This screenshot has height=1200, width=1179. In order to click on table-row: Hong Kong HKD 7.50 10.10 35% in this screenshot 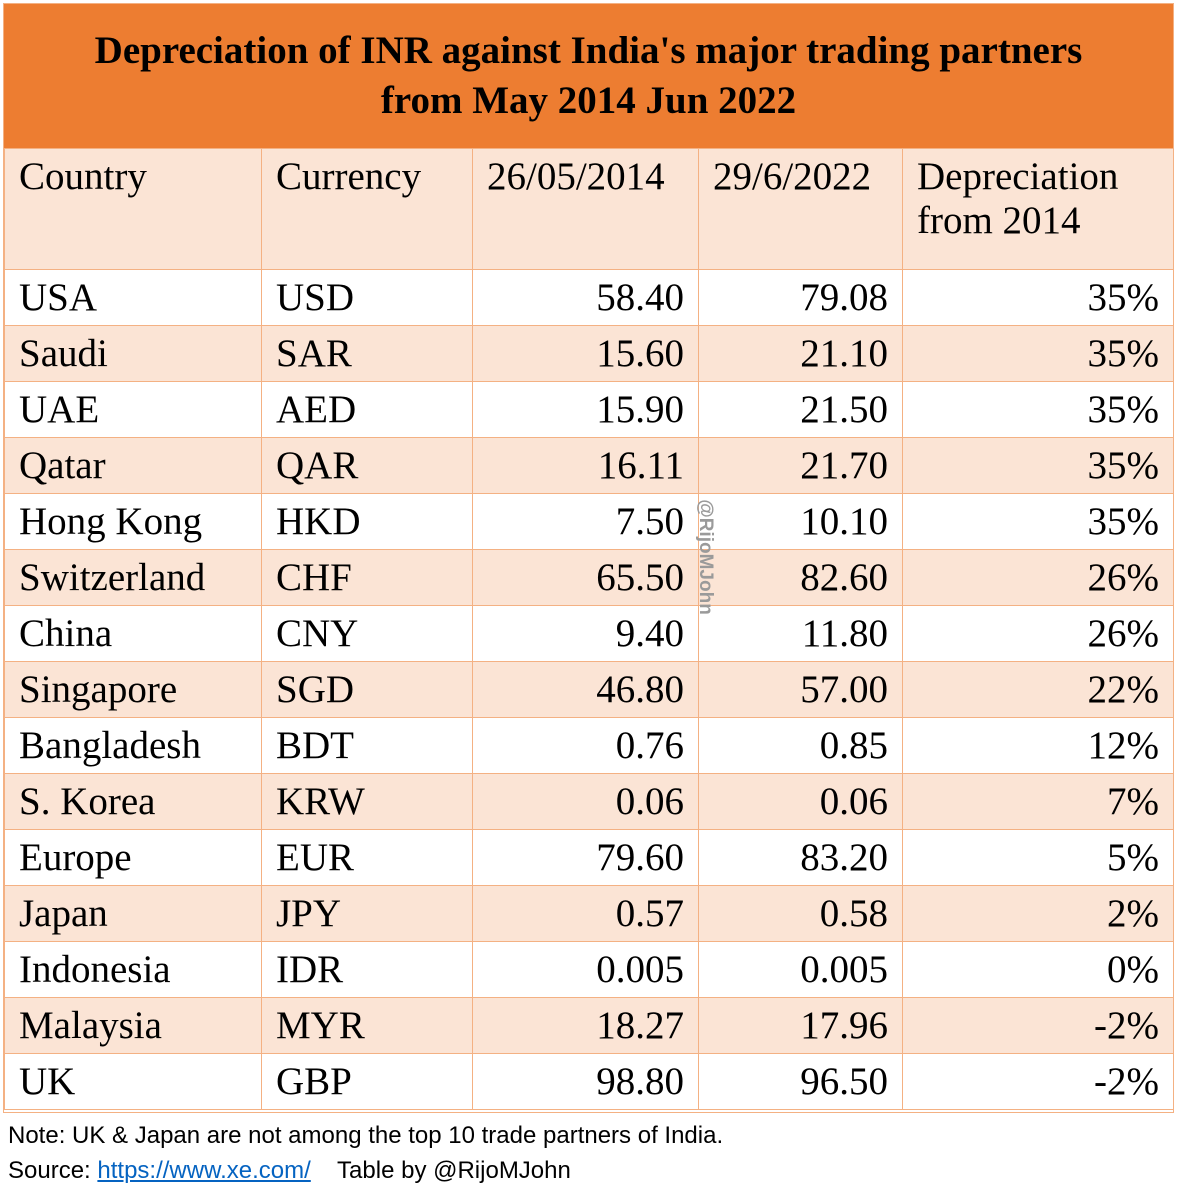, I will do `click(589, 521)`.